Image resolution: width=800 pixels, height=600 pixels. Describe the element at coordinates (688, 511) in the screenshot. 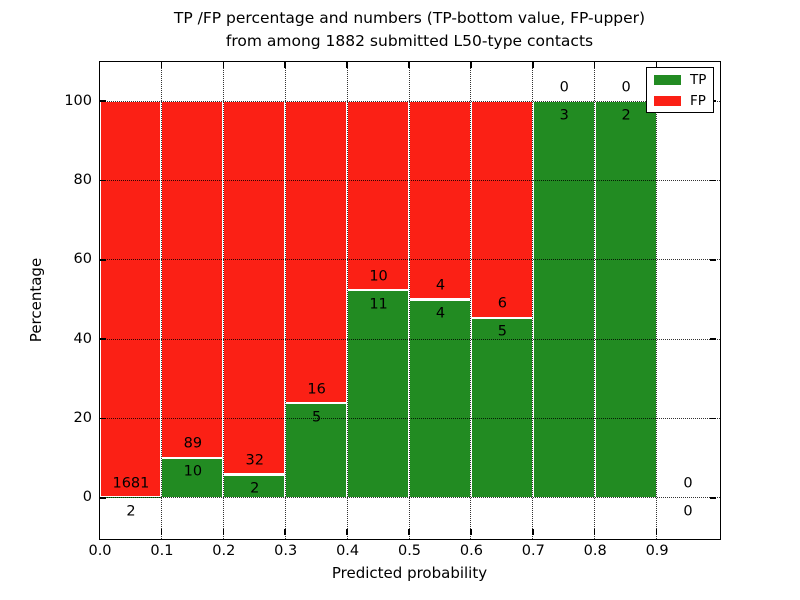

I see `tp-count-label: 0` at that location.